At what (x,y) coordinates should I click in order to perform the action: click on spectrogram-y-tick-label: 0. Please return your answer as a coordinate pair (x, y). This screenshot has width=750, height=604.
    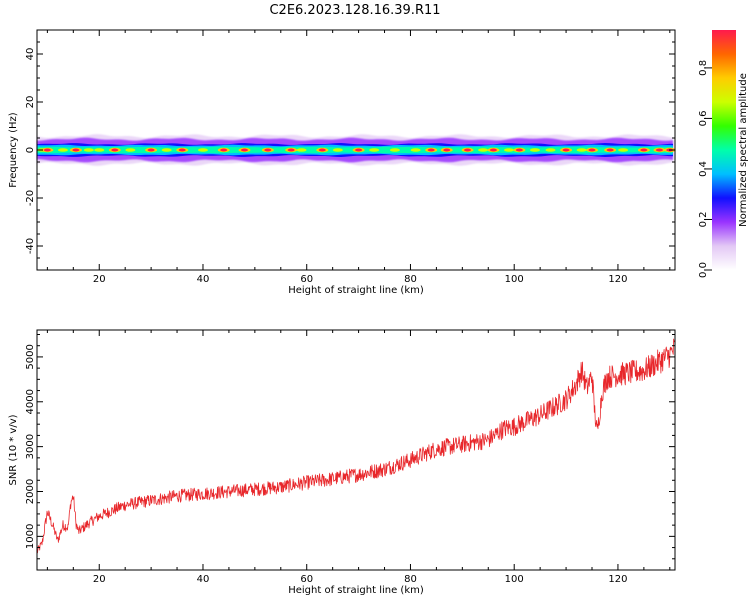
    Looking at the image, I should click on (30, 150).